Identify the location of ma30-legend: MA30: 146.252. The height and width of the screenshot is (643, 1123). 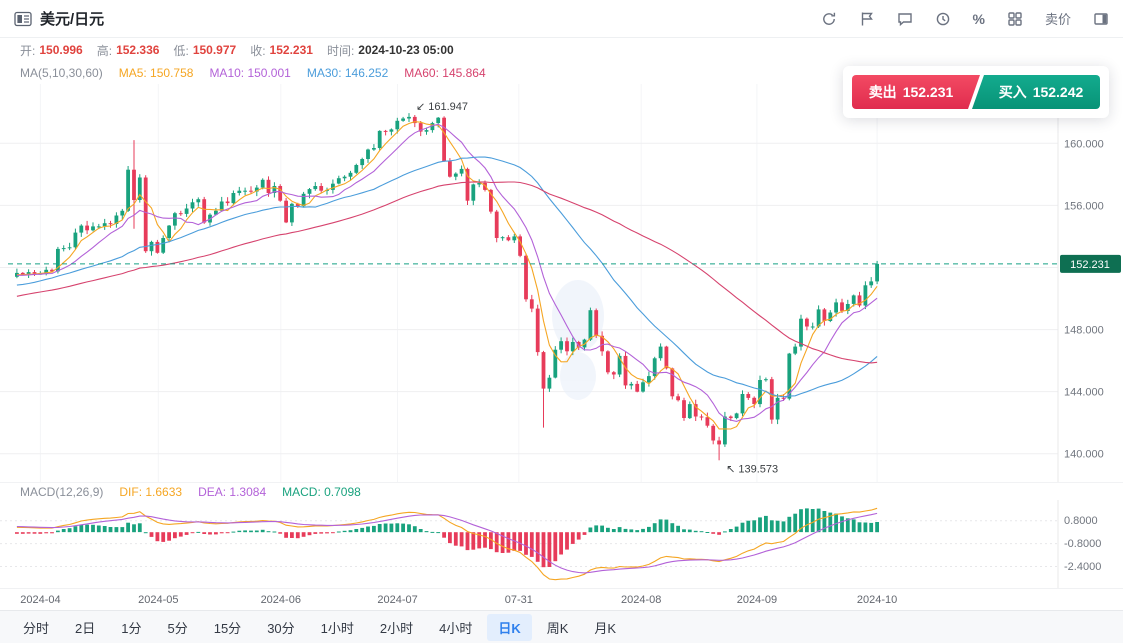
(347, 73).